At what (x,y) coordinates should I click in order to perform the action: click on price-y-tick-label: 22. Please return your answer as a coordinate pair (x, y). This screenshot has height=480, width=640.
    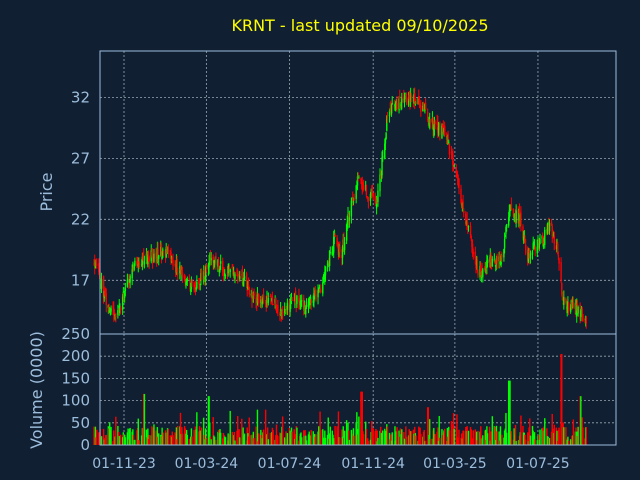
    Looking at the image, I should click on (80, 219).